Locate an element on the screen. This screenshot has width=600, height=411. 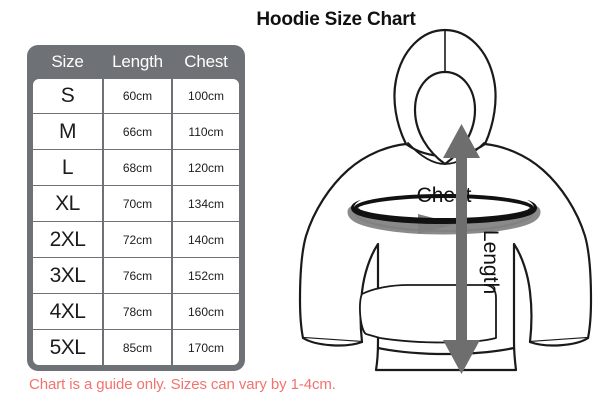
table-row: XL 70cm 134cm is located at coordinates (136, 204).